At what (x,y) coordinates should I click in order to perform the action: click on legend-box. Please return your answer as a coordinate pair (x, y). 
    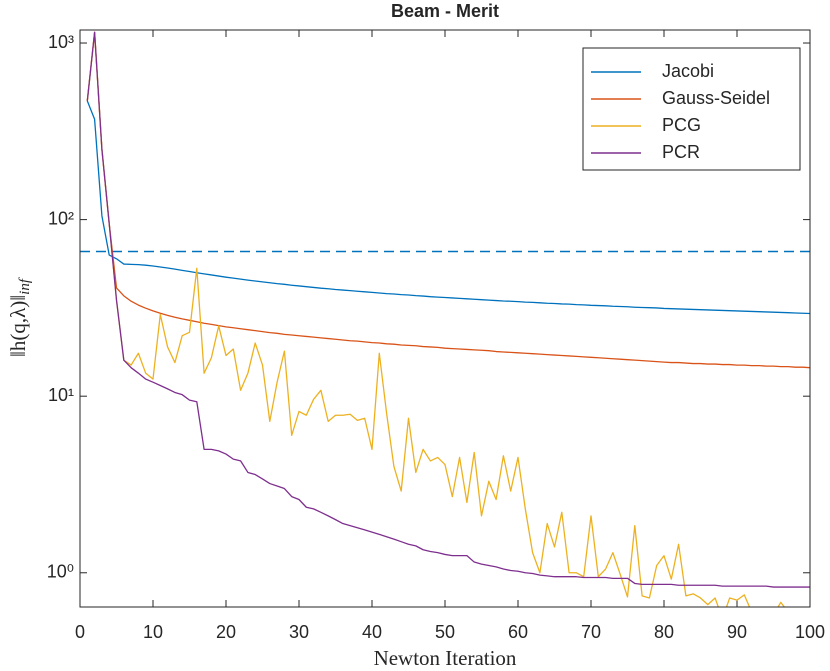
    Looking at the image, I should click on (691, 109).